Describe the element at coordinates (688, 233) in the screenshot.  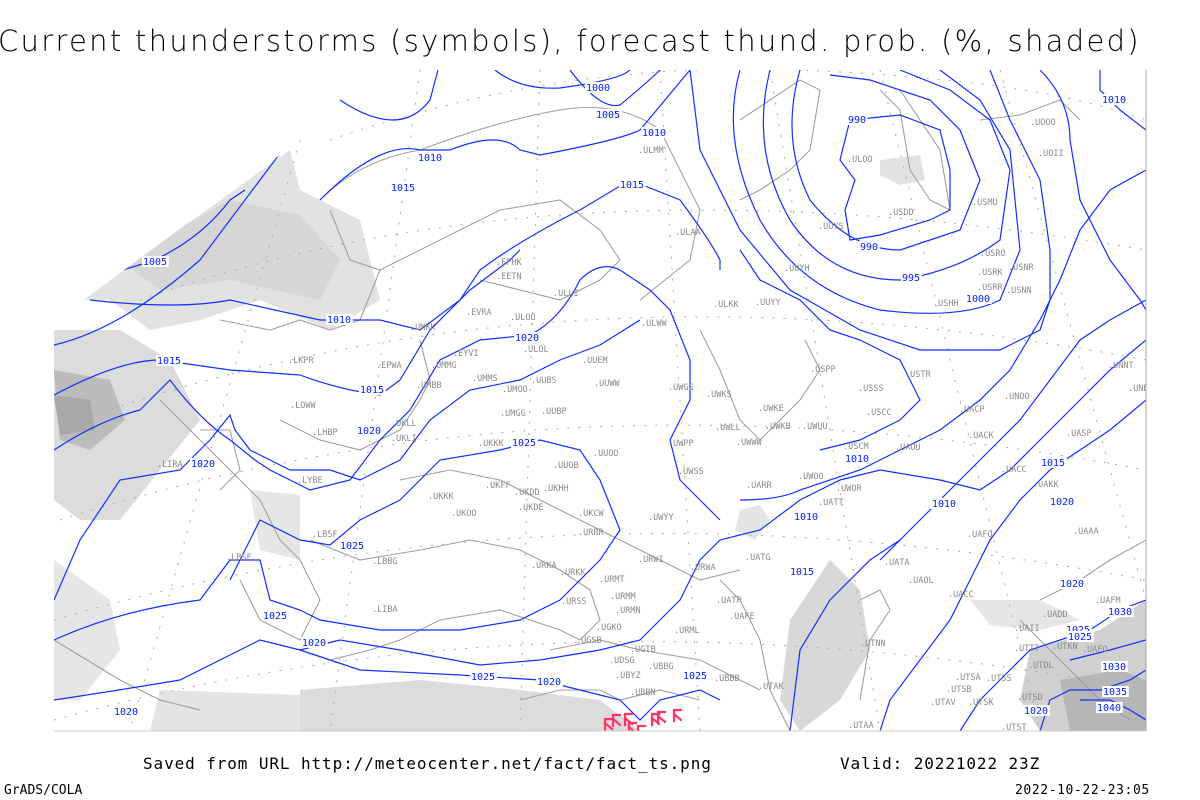
I see `station-label: .ULAA` at that location.